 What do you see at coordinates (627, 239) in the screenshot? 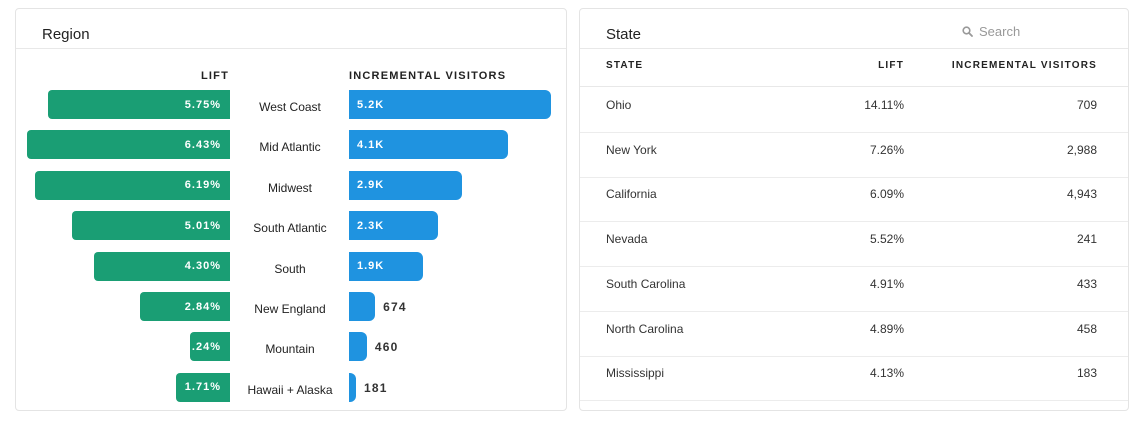
I see `state-cell: Nevada` at bounding box center [627, 239].